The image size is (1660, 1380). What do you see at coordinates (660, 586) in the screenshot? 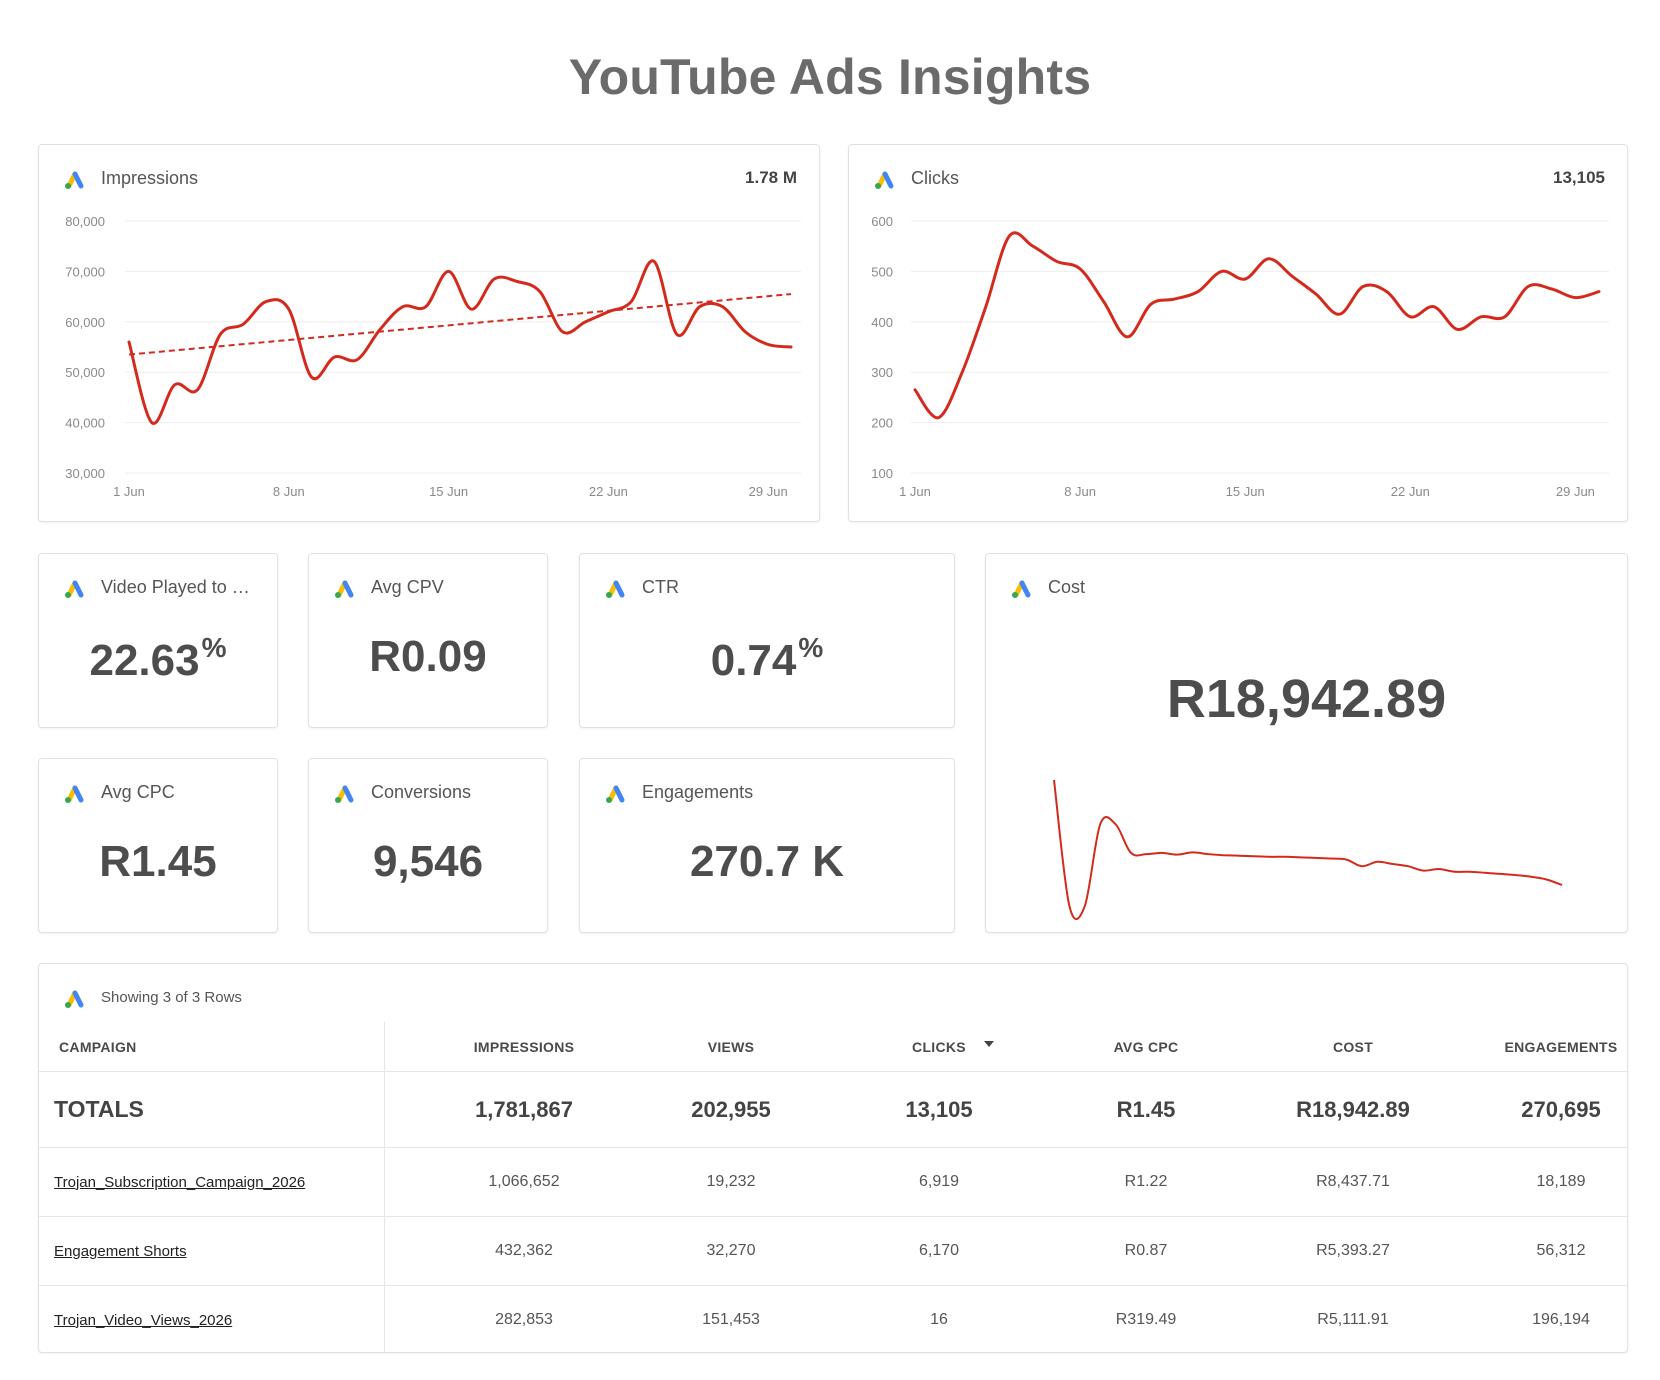
I see `kpi-title: CTR` at bounding box center [660, 586].